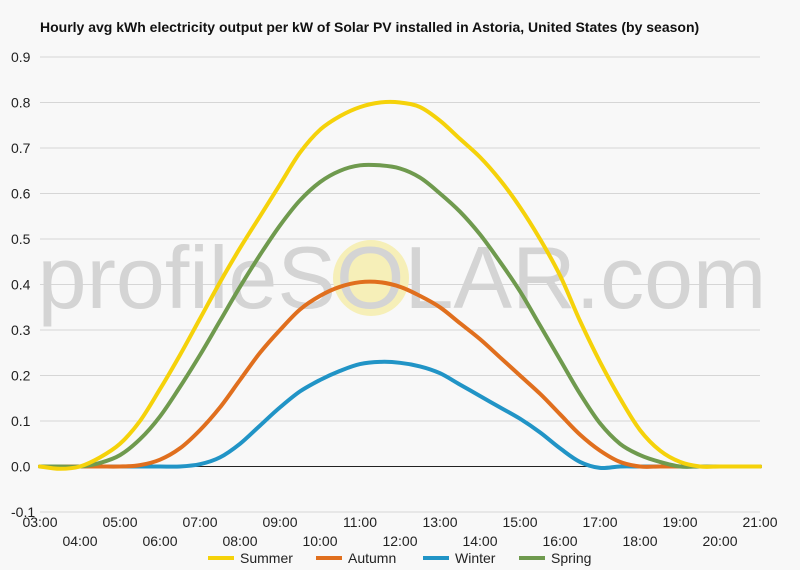 Image resolution: width=800 pixels, height=570 pixels. What do you see at coordinates (479, 541) in the screenshot?
I see `x-tick-label: 14:00` at bounding box center [479, 541].